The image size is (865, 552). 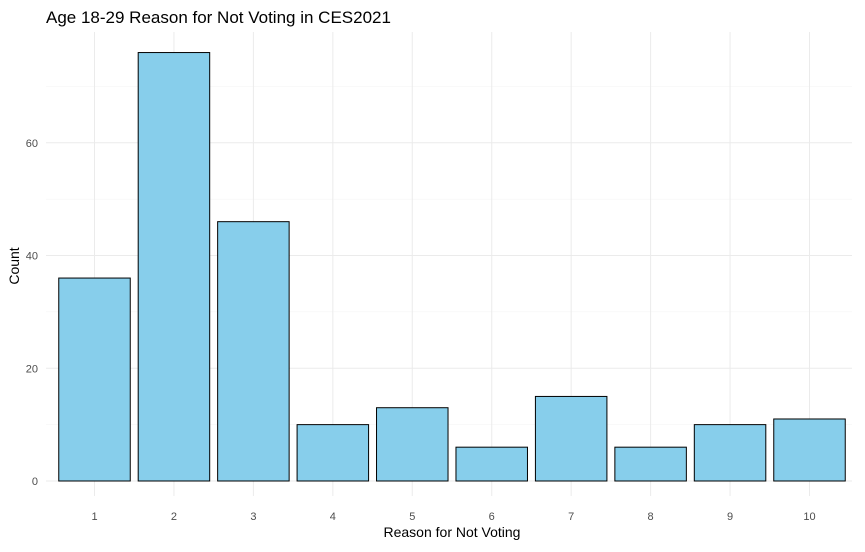 What do you see at coordinates (453, 517) in the screenshot?
I see `x-tick-labels: 1 2 3 4 5 6 7 8 9 10` at bounding box center [453, 517].